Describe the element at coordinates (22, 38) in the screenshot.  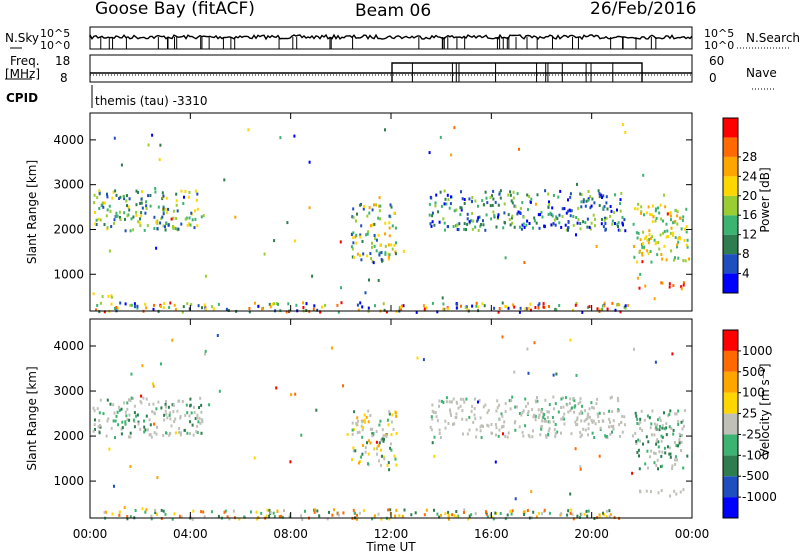
I see `nsky-label: N.Sky` at that location.